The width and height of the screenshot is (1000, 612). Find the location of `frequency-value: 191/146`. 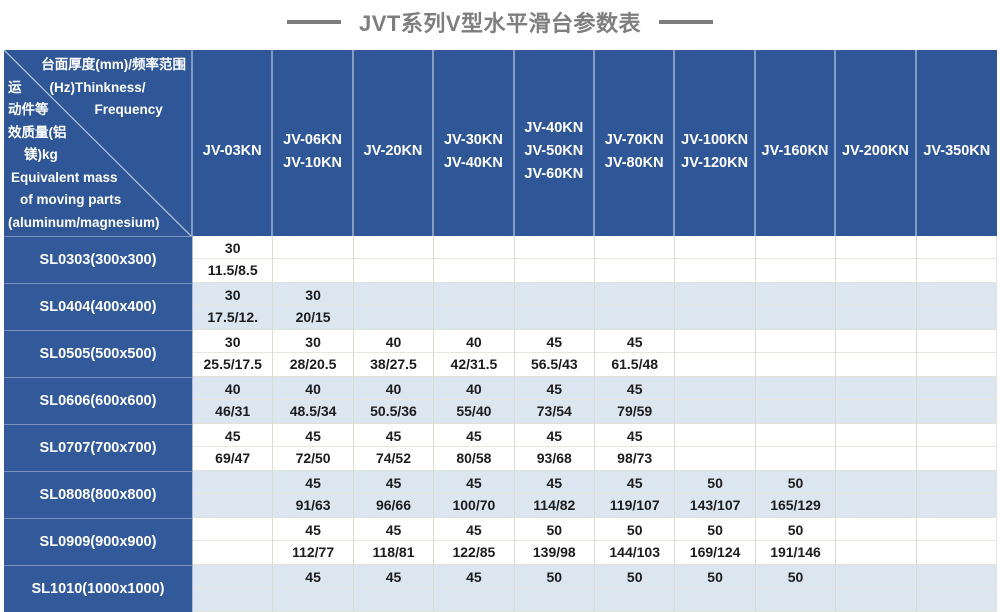

frequency-value: 191/146 is located at coordinates (795, 552).